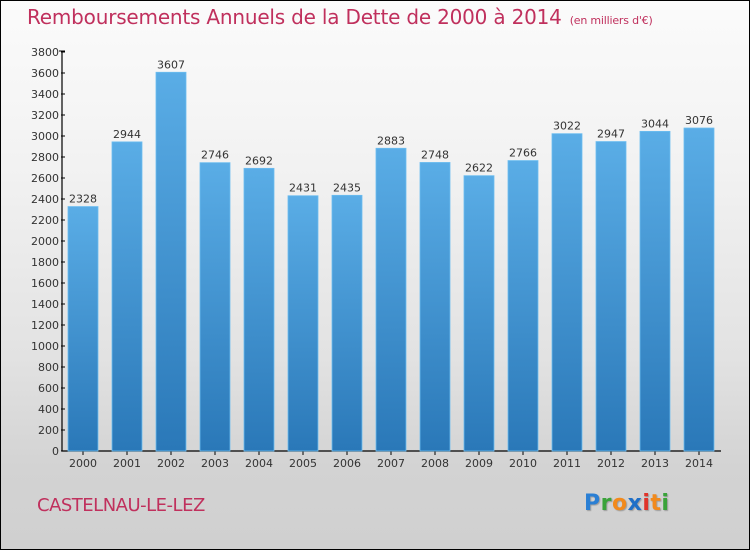 This screenshot has height=551, width=750. What do you see at coordinates (45, 178) in the screenshot?
I see `y-tick-label: 2600` at bounding box center [45, 178].